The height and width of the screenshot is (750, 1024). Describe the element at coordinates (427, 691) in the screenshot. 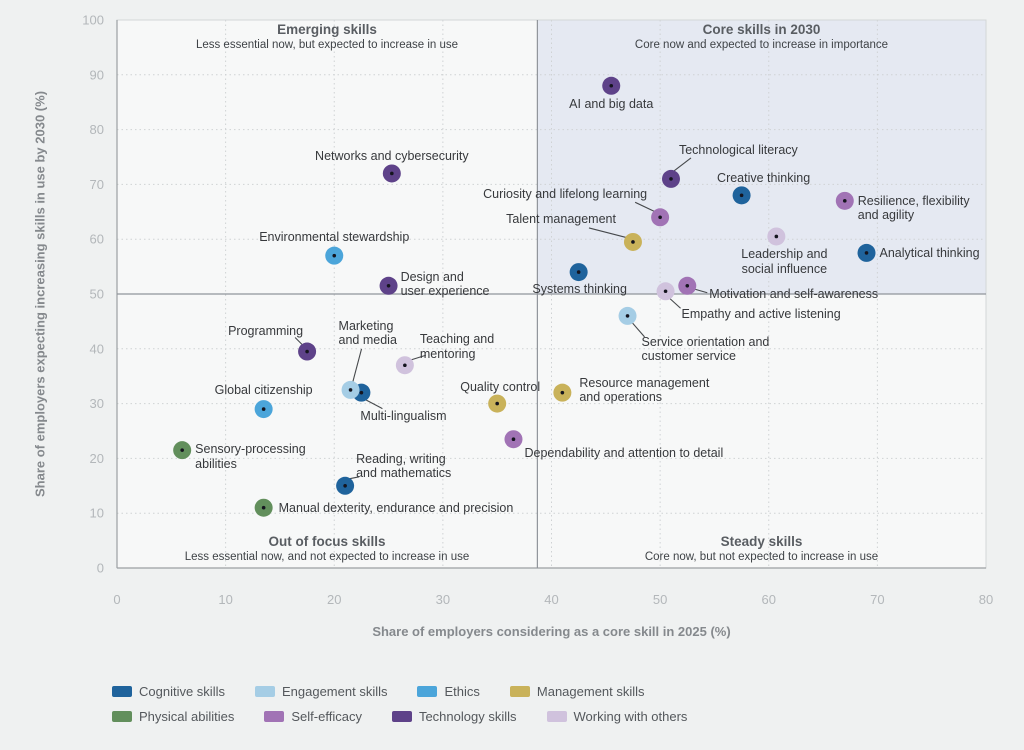

I see `legend-swatch-icon-ethics` at that location.